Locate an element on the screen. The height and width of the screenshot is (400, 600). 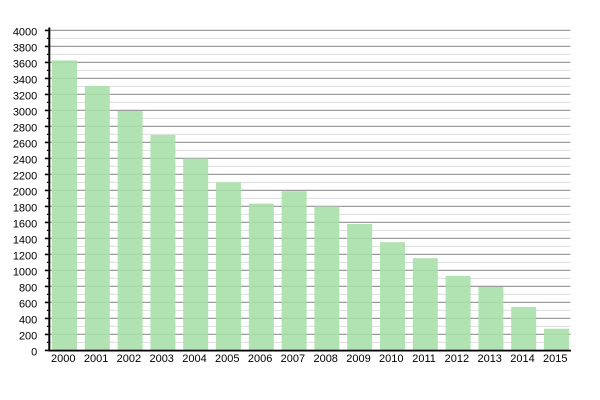
svg-text: 600 is located at coordinates (28, 304).